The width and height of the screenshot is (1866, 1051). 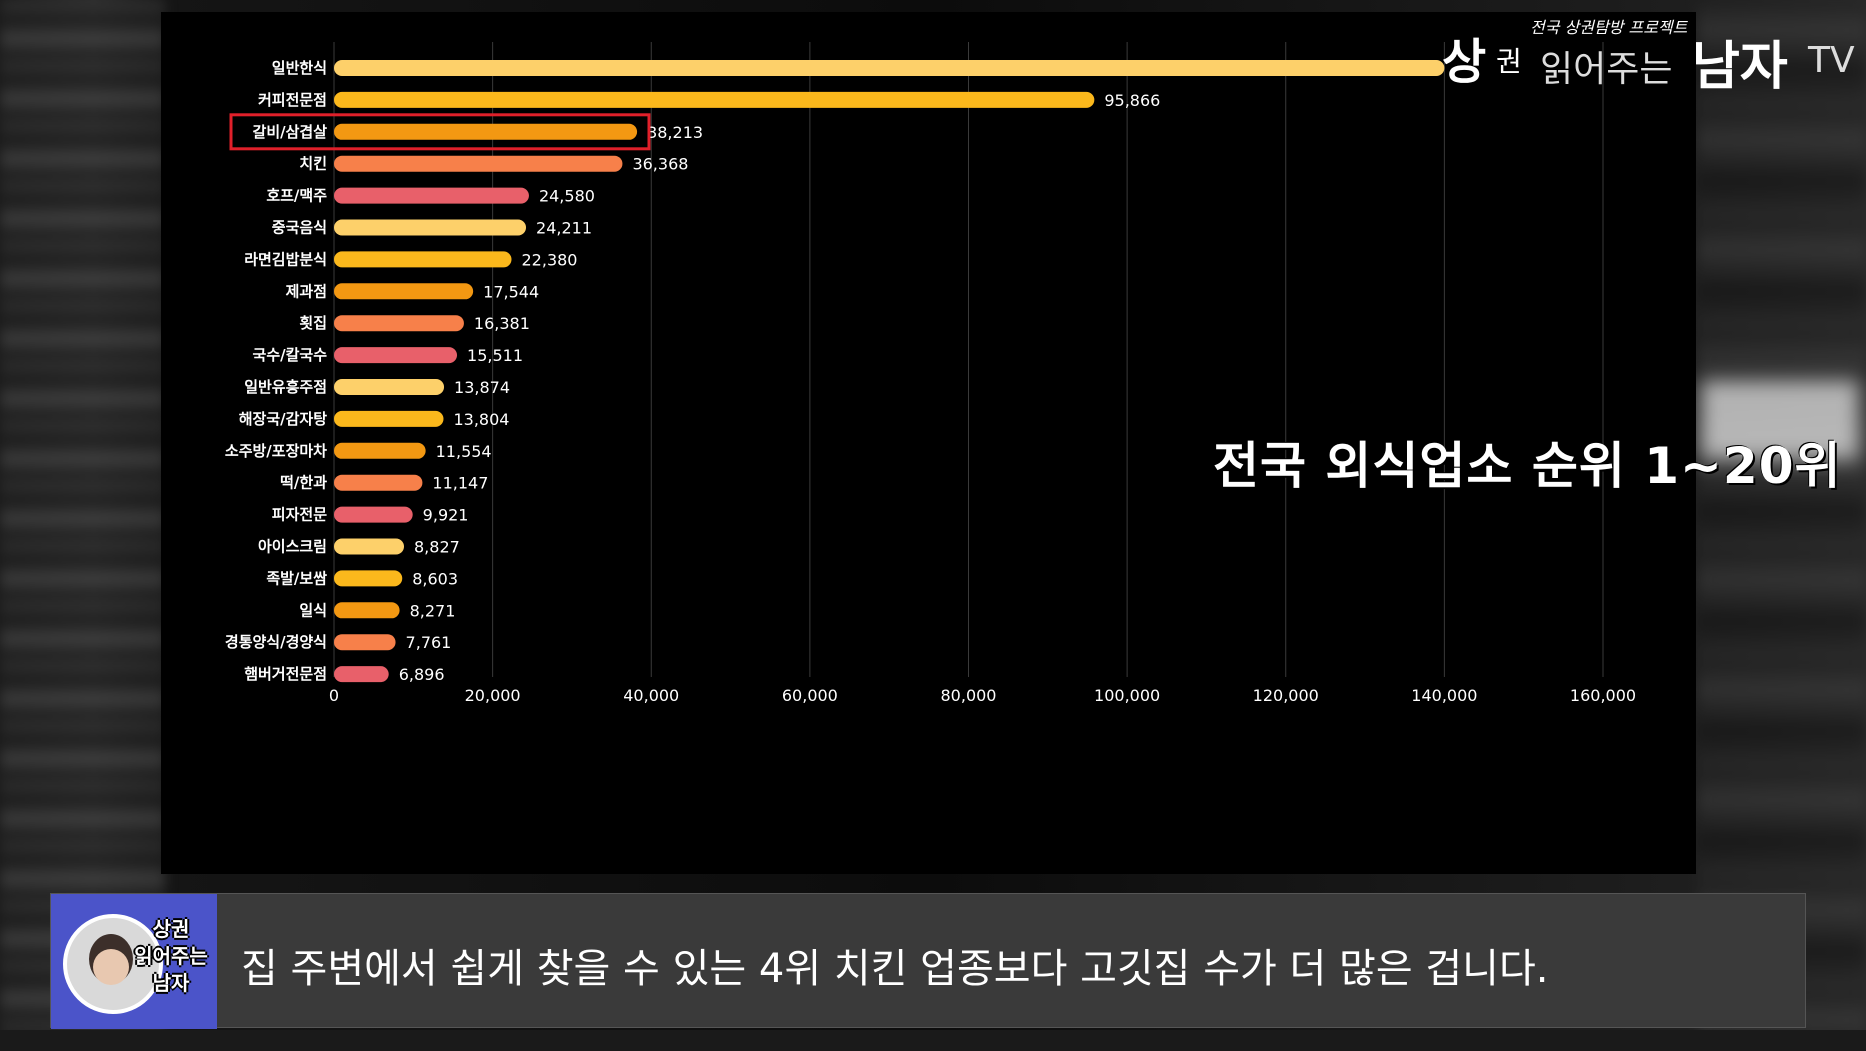 I want to click on value-label: 6,896, so click(x=422, y=674).